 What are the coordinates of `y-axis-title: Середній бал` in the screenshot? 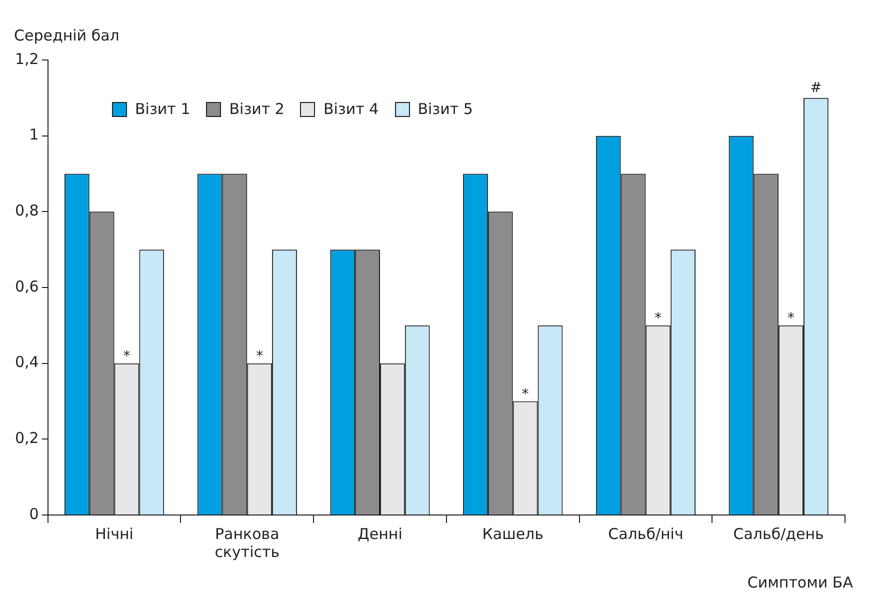 It's located at (67, 35).